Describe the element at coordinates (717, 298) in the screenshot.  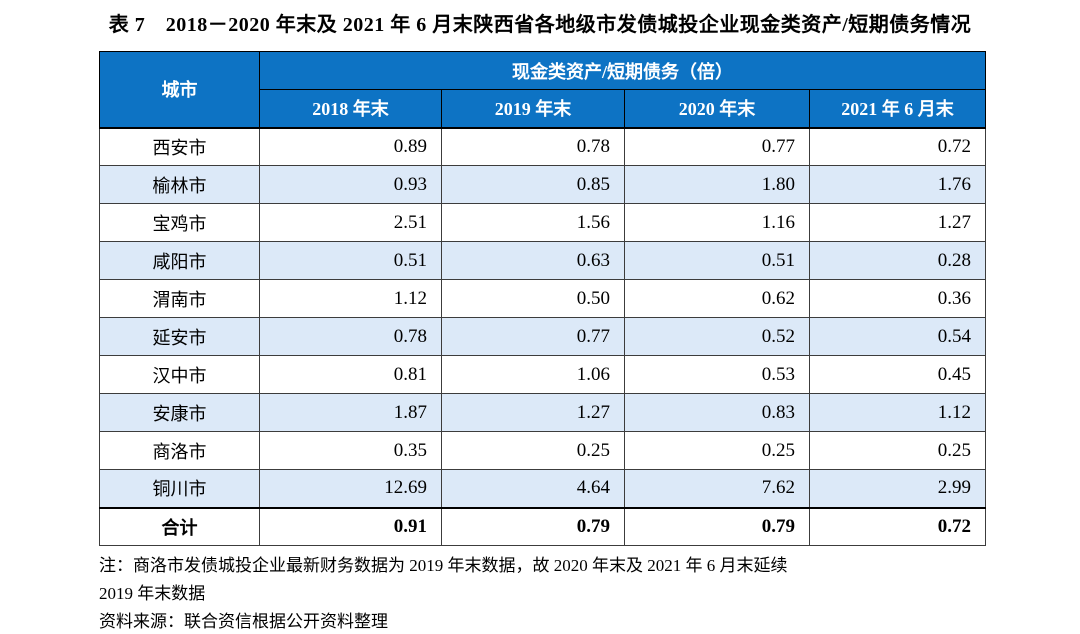
I see `value-cell: 0.62` at that location.